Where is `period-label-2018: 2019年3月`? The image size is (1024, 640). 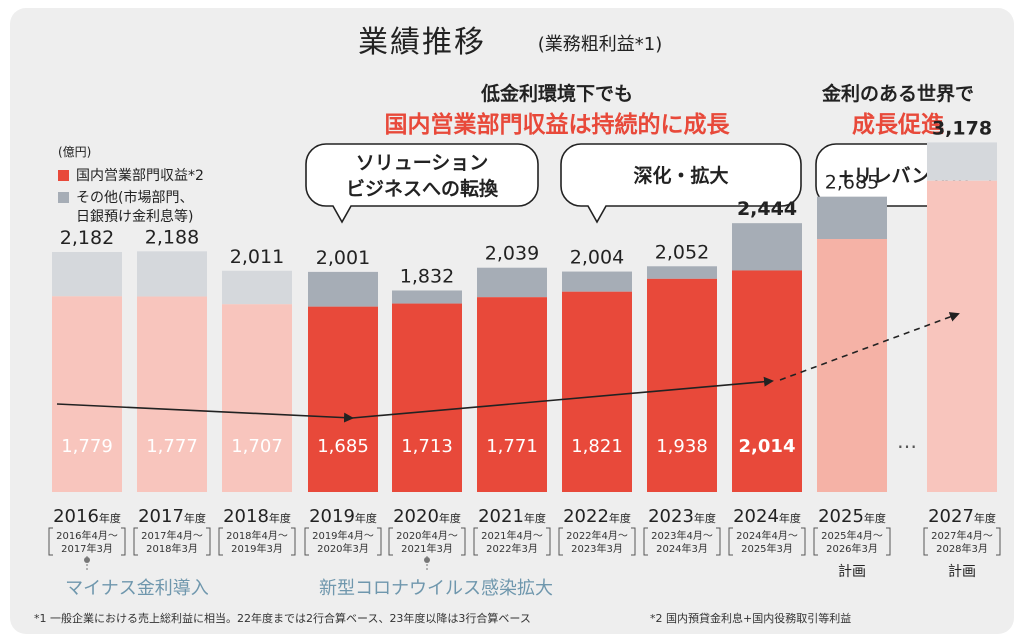
period-label-2018: 2019年3月 is located at coordinates (257, 548).